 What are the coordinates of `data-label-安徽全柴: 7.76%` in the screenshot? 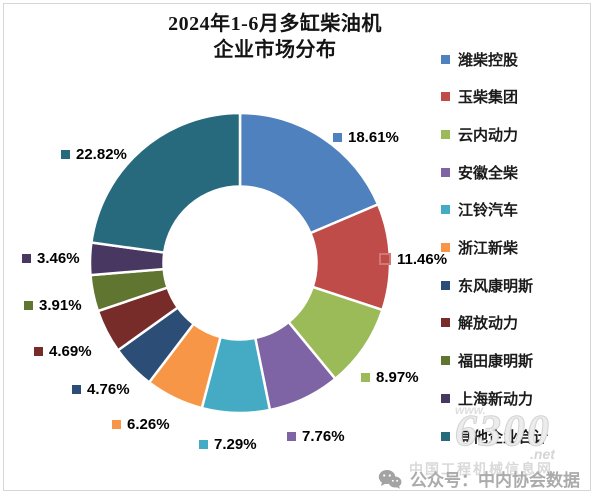 It's located at (316, 436).